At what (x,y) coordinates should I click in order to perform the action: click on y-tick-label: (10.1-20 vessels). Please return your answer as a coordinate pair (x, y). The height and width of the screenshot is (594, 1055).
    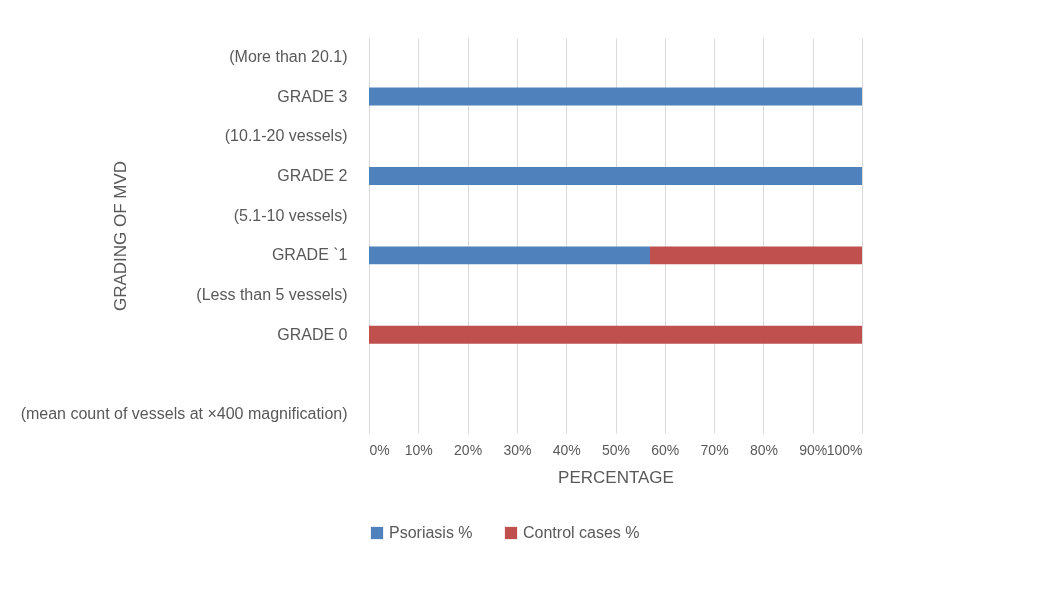
    Looking at the image, I should click on (286, 136).